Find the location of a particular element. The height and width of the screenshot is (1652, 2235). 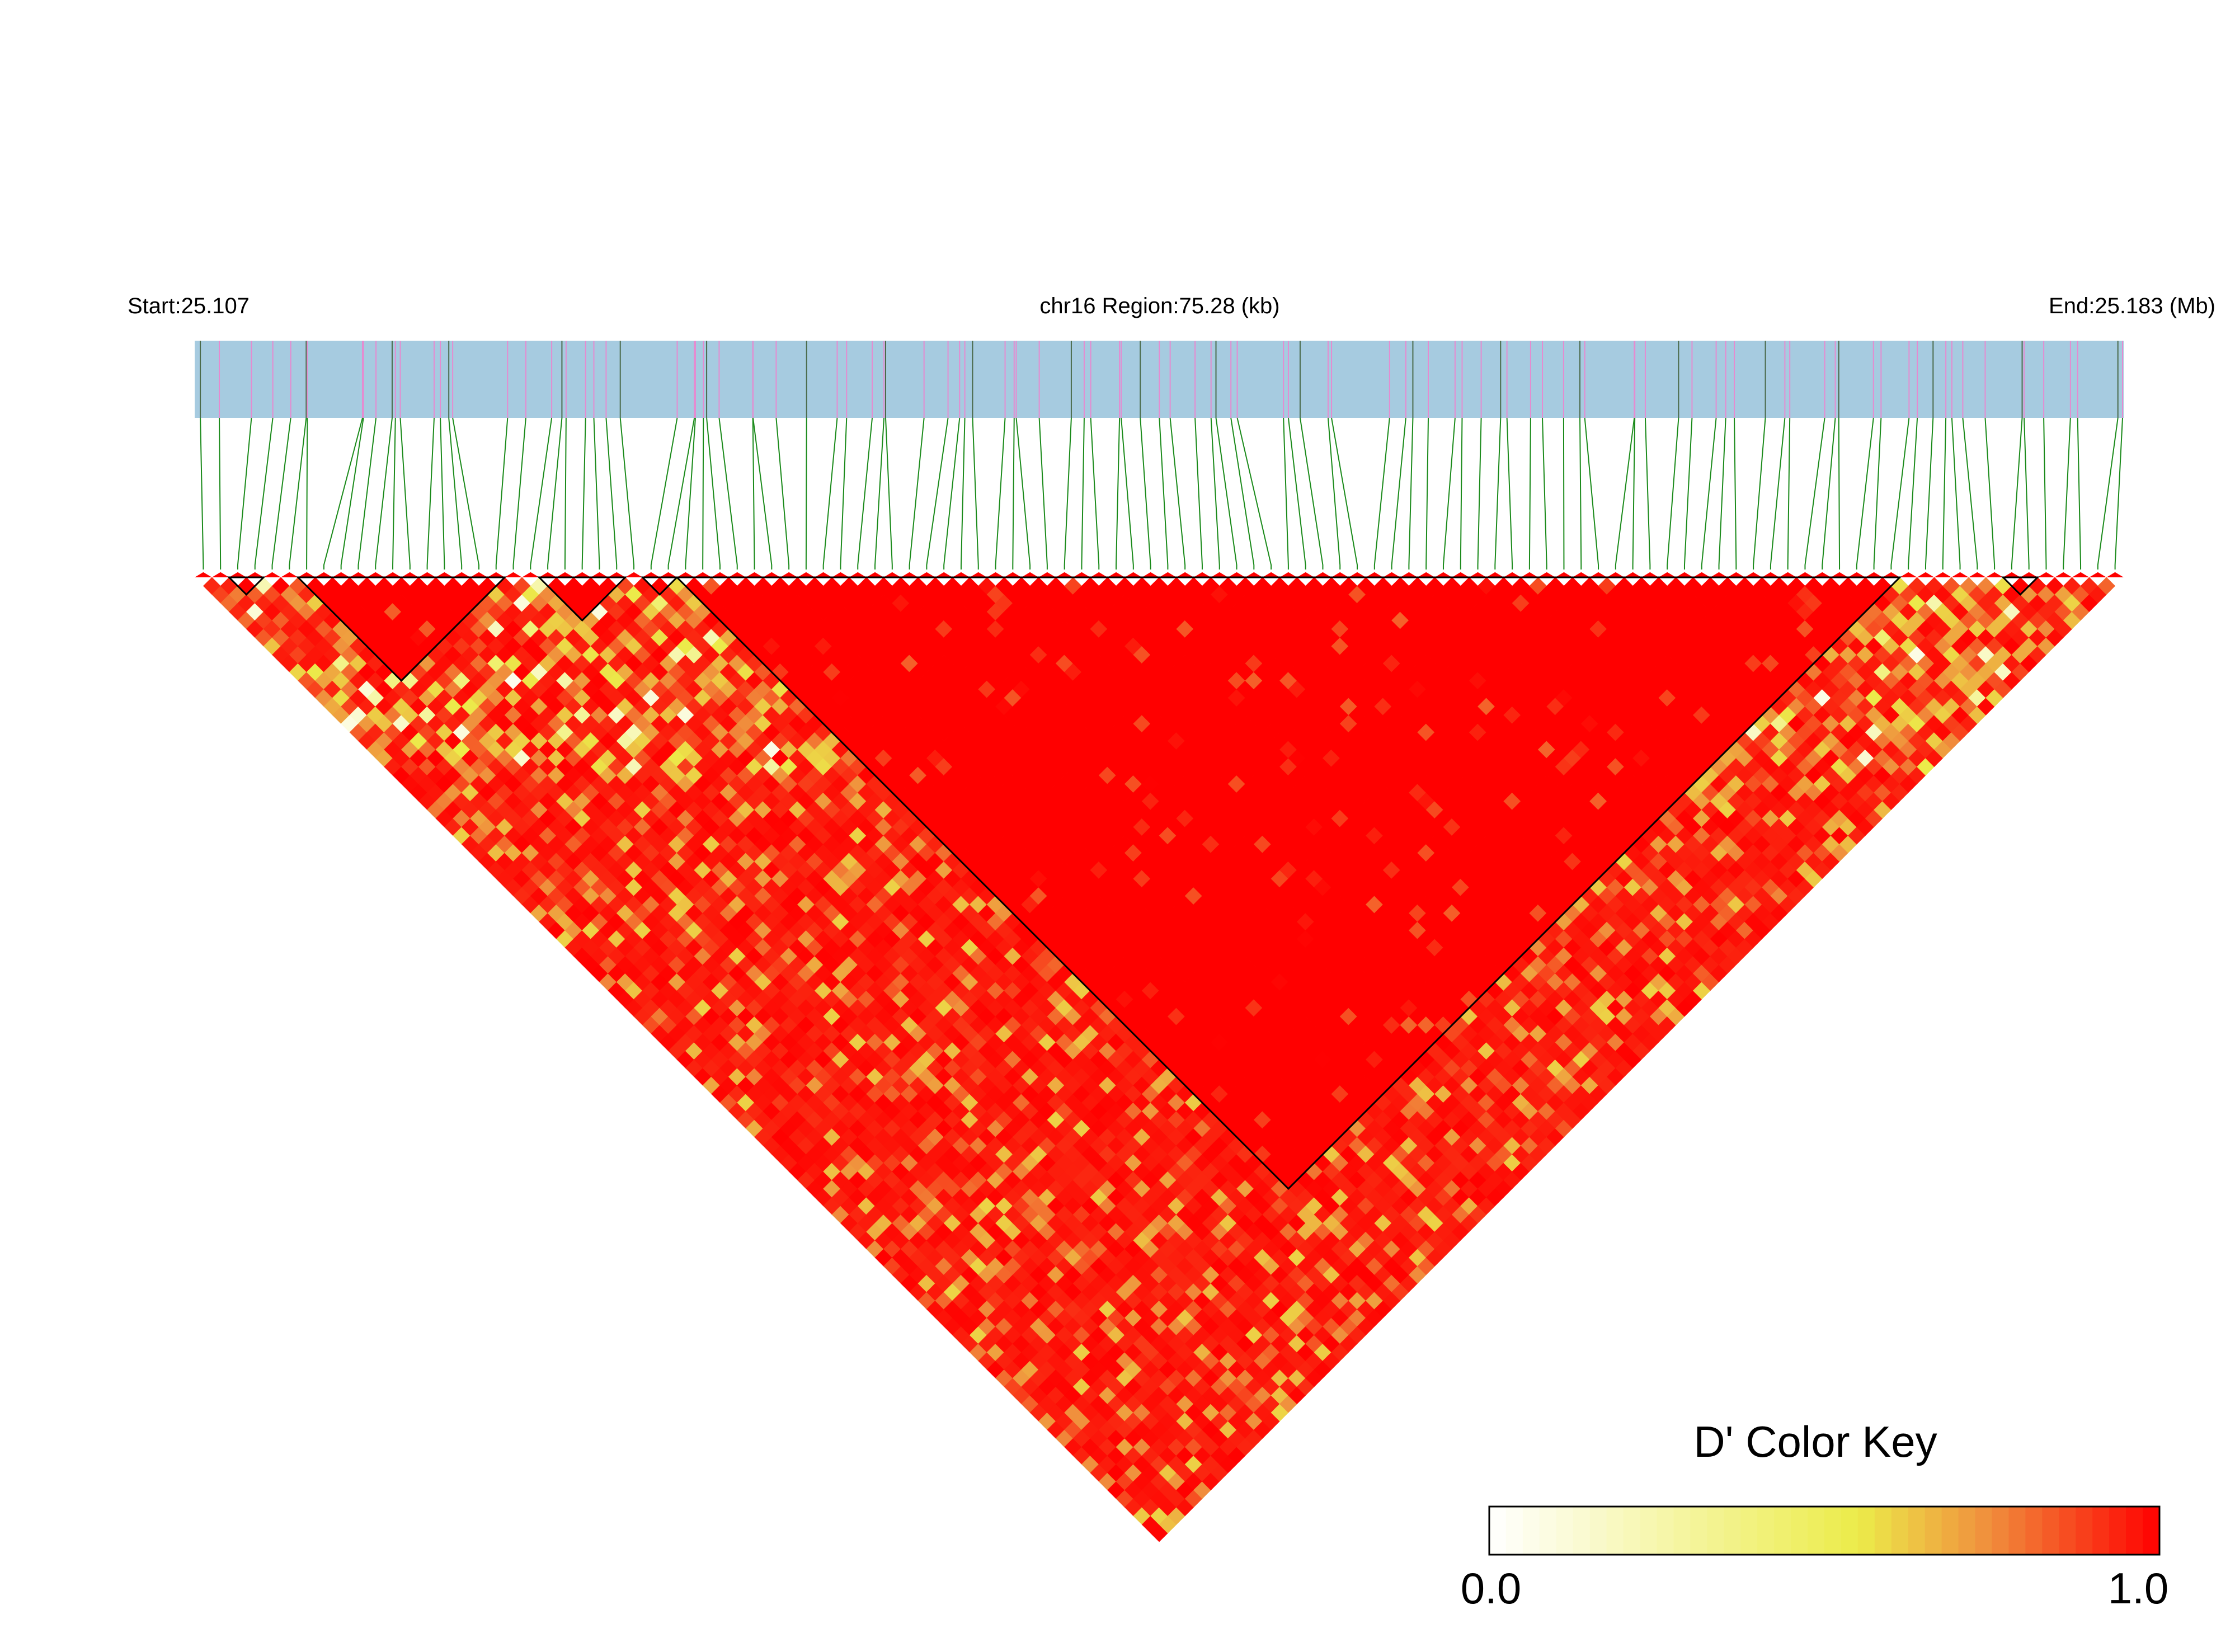

snp-connector-lines is located at coordinates (1161, 494).